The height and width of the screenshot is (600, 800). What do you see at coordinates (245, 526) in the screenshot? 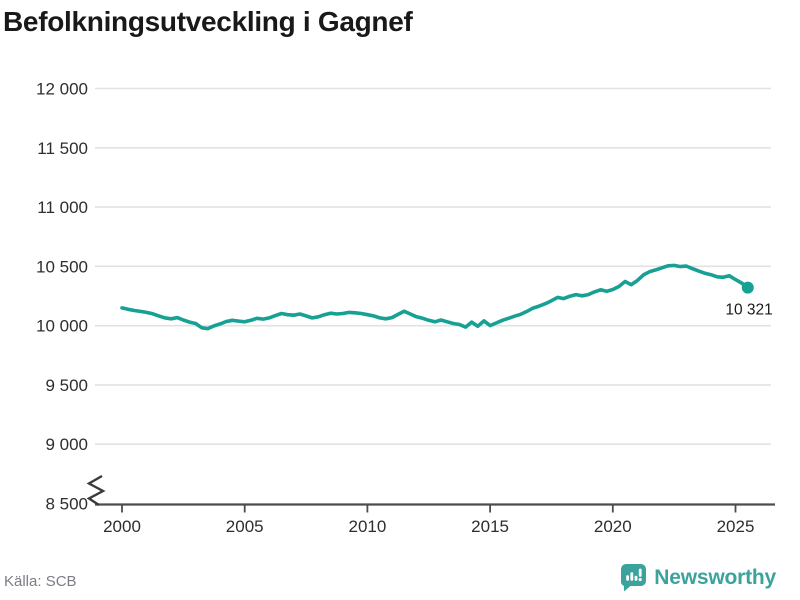
I see `x-axis-tick-label: 2005` at bounding box center [245, 526].